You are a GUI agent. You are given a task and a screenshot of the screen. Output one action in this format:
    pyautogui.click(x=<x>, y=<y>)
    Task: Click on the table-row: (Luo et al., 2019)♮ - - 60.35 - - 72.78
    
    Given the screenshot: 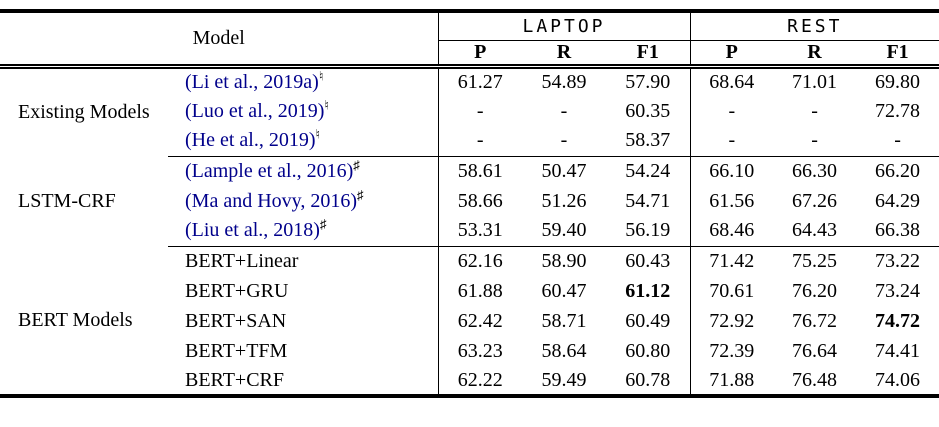 What is the action you would take?
    pyautogui.click(x=469, y=111)
    